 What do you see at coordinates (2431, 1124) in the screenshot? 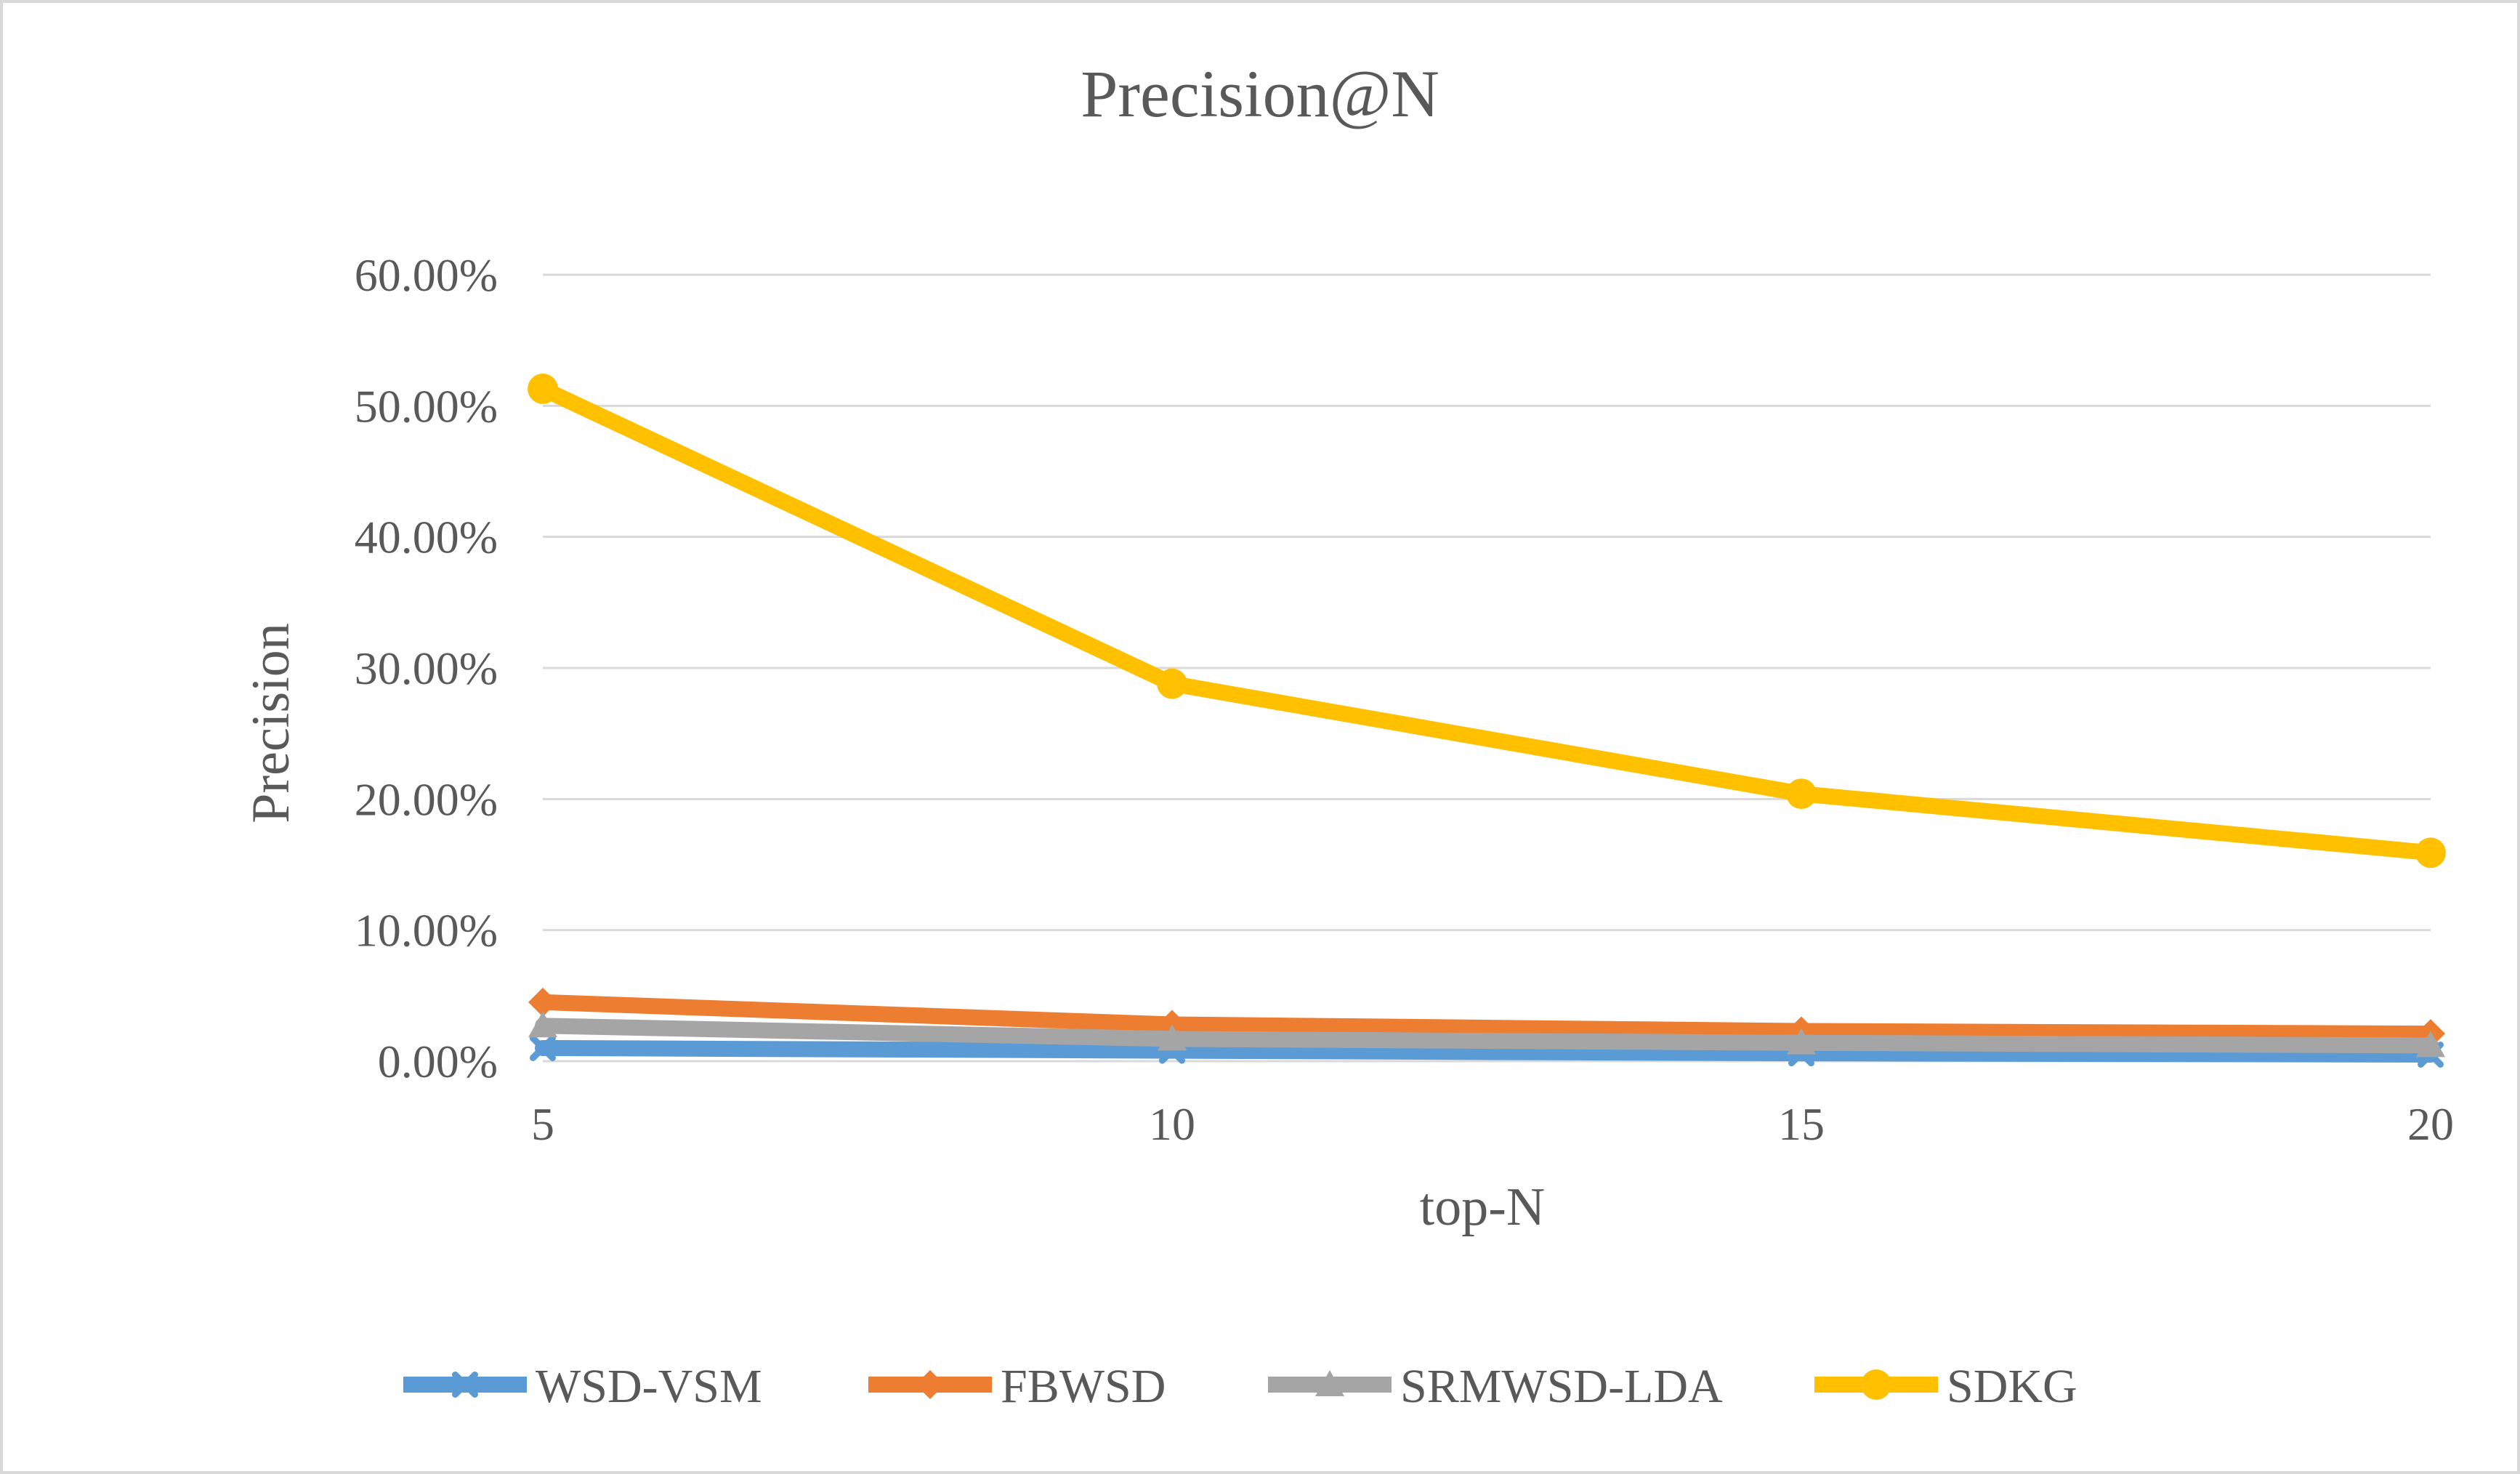
I see `x-tick-label: 20` at bounding box center [2431, 1124].